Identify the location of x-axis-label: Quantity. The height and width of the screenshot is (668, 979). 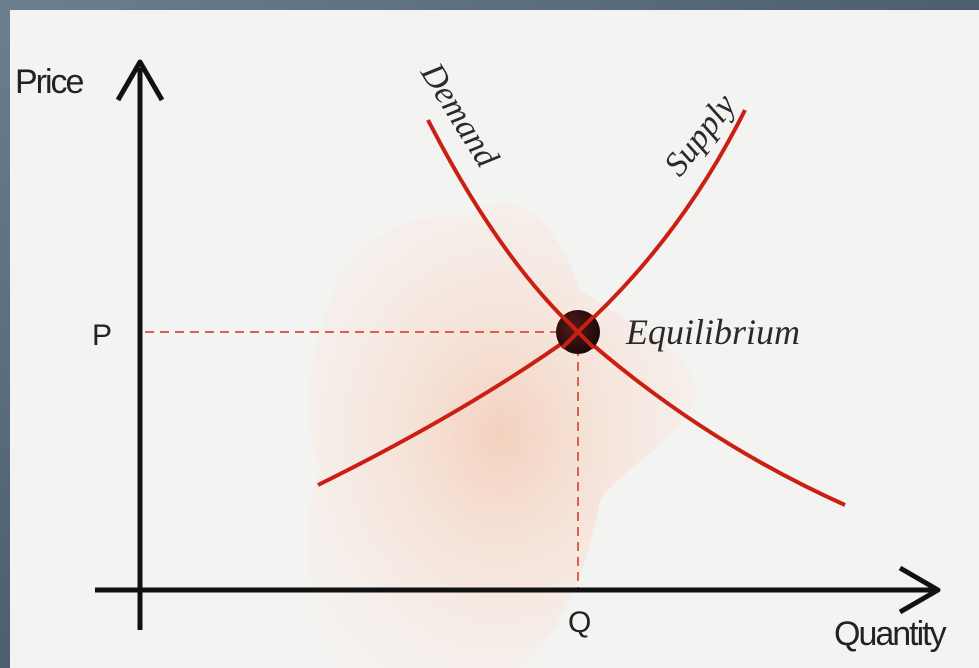
(890, 634).